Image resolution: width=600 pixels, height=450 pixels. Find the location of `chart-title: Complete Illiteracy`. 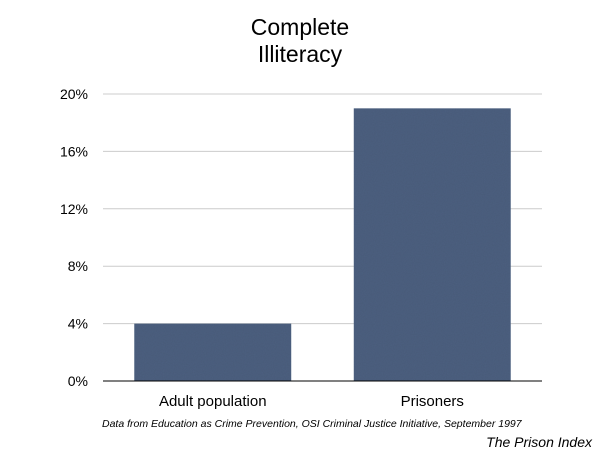

chart-title: Complete Illiteracy is located at coordinates (300, 41).